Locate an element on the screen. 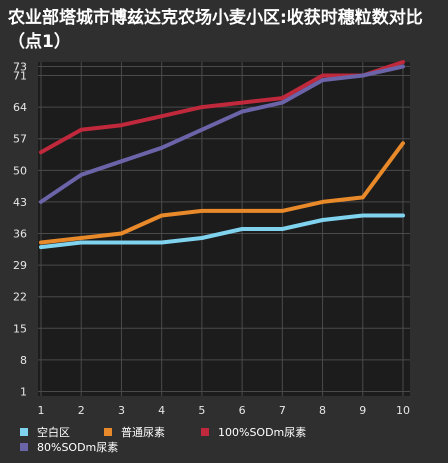 The image size is (448, 463). y-tick-label: 15 is located at coordinates (20, 328).